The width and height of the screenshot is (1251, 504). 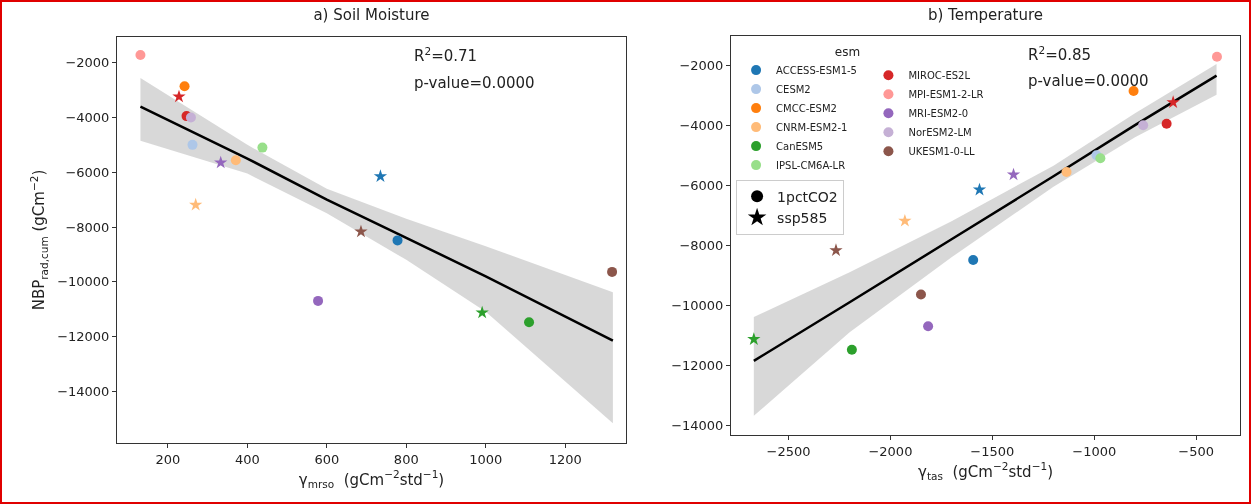 I want to click on legend-label: CESM2, so click(x=793, y=89).